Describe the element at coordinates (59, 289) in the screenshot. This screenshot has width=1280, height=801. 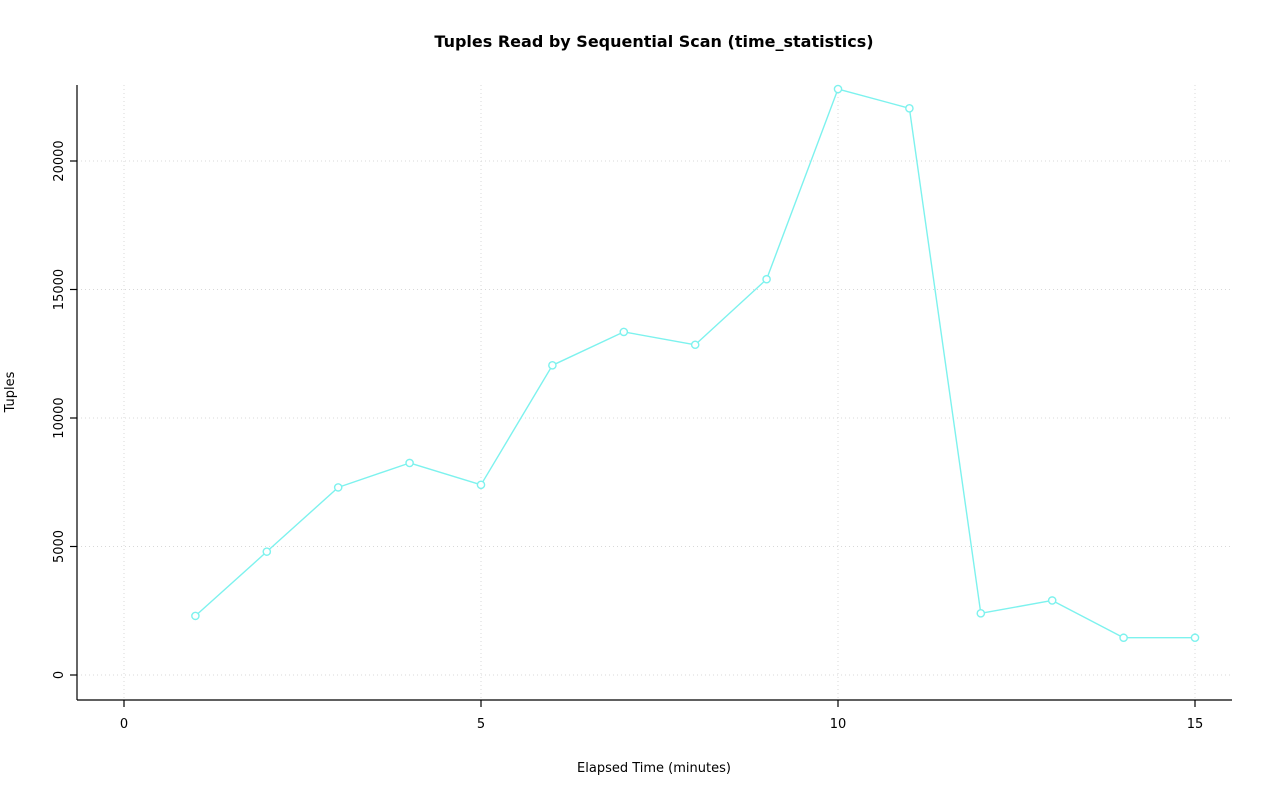
I see `y-tick-label: 15000` at that location.